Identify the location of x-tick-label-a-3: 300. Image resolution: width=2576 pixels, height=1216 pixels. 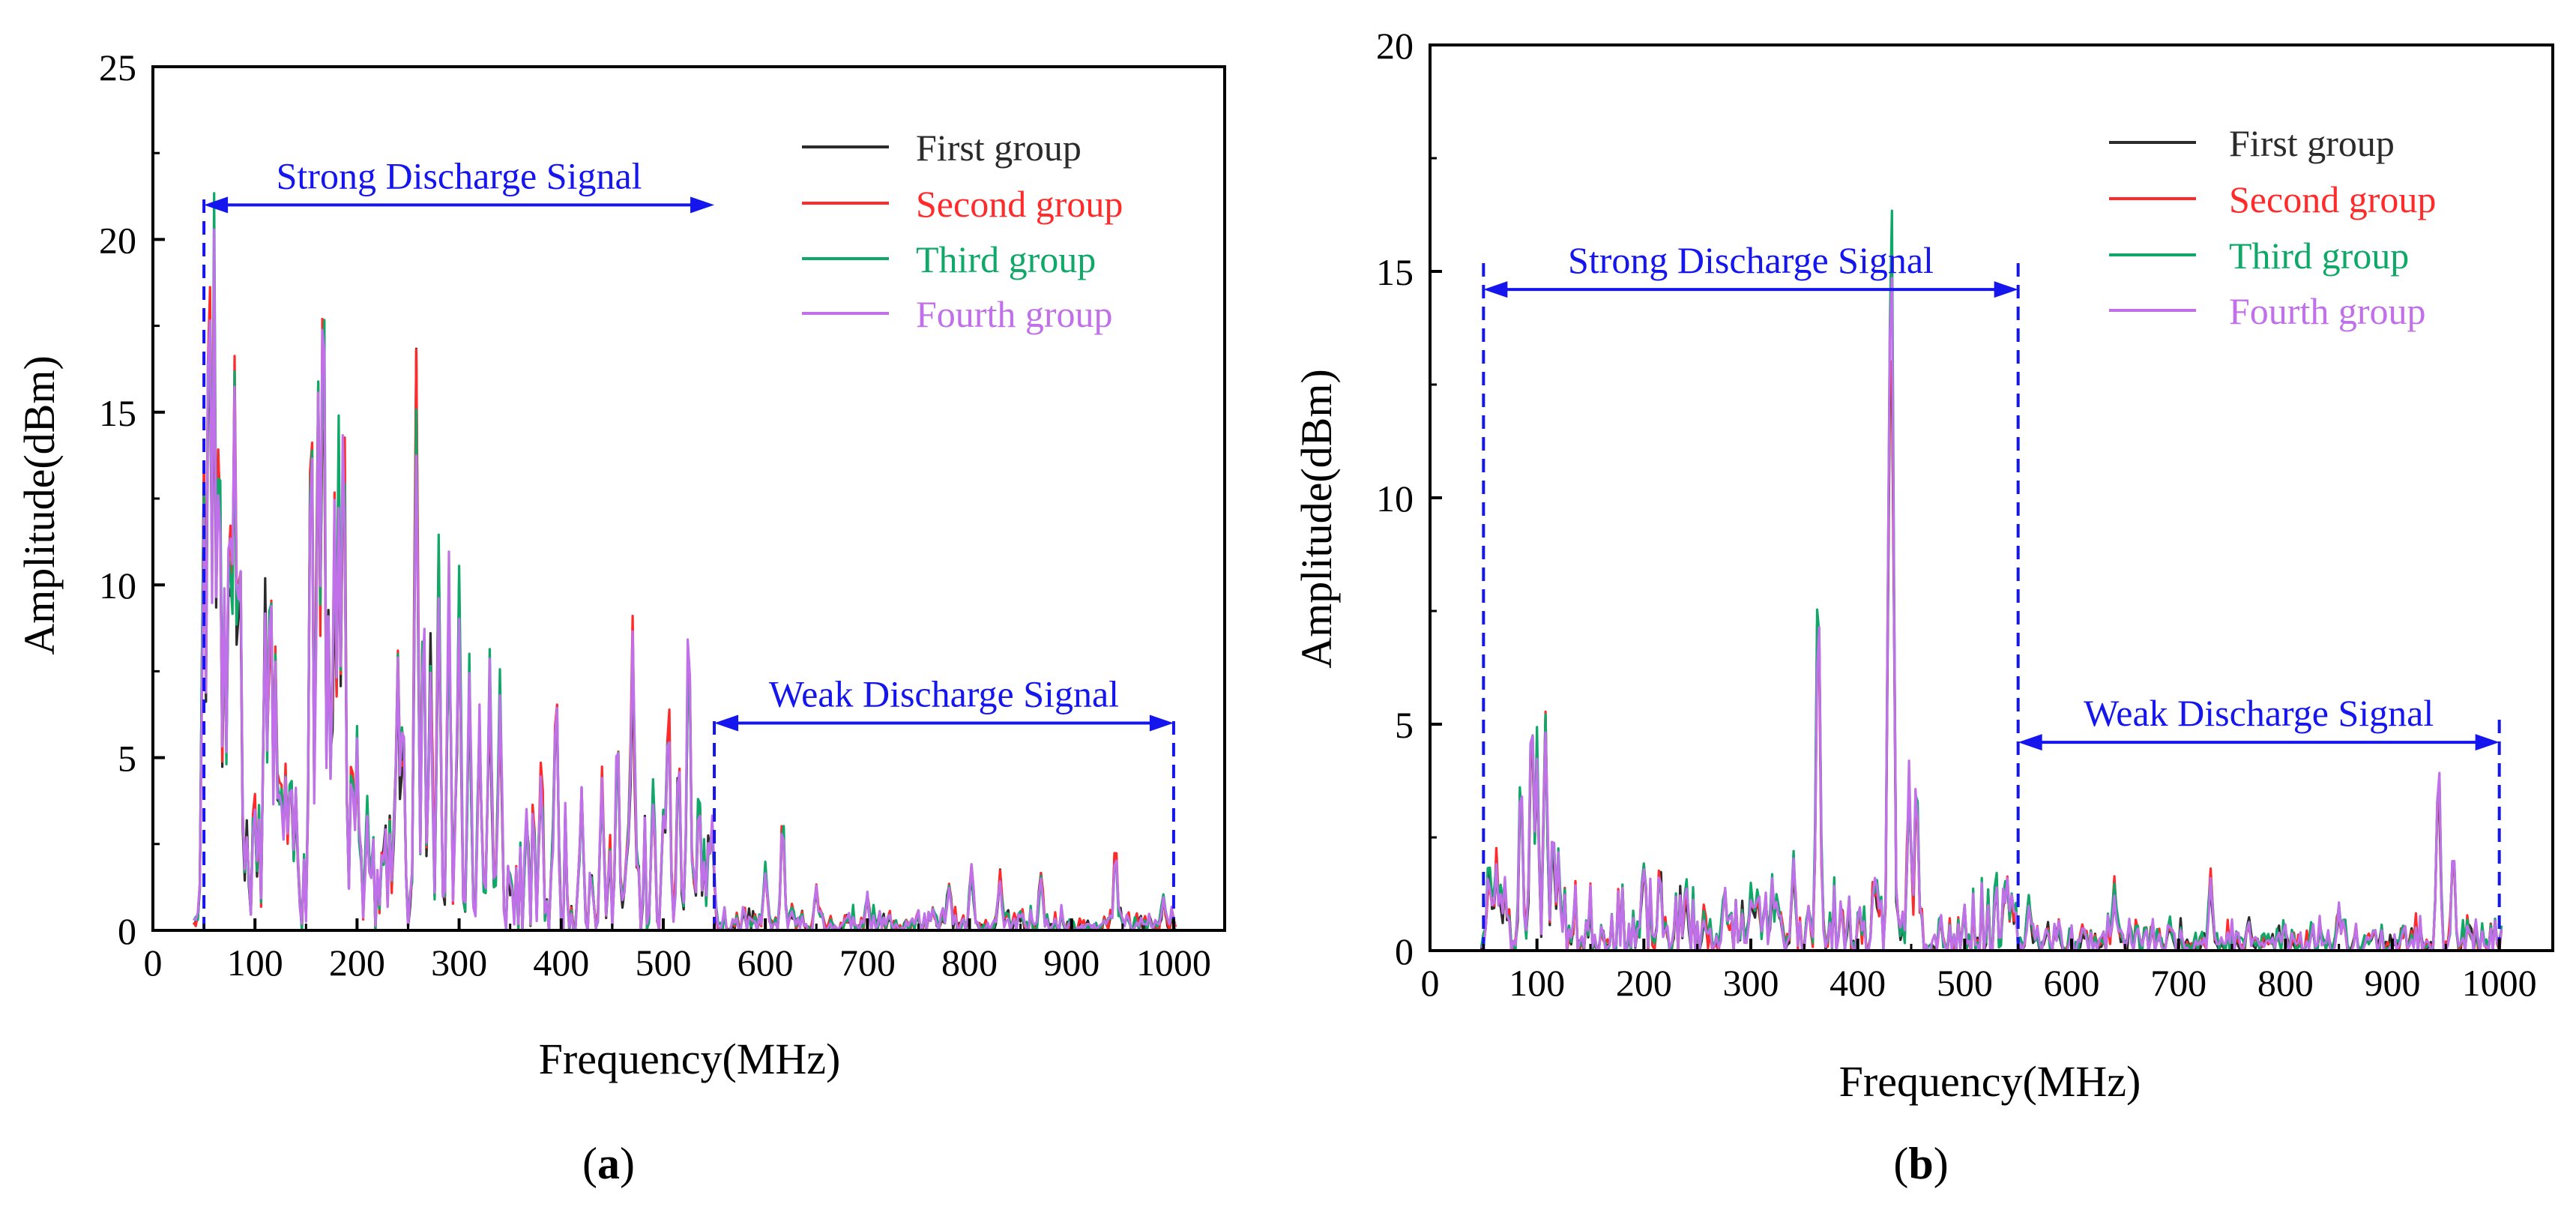
(459, 963).